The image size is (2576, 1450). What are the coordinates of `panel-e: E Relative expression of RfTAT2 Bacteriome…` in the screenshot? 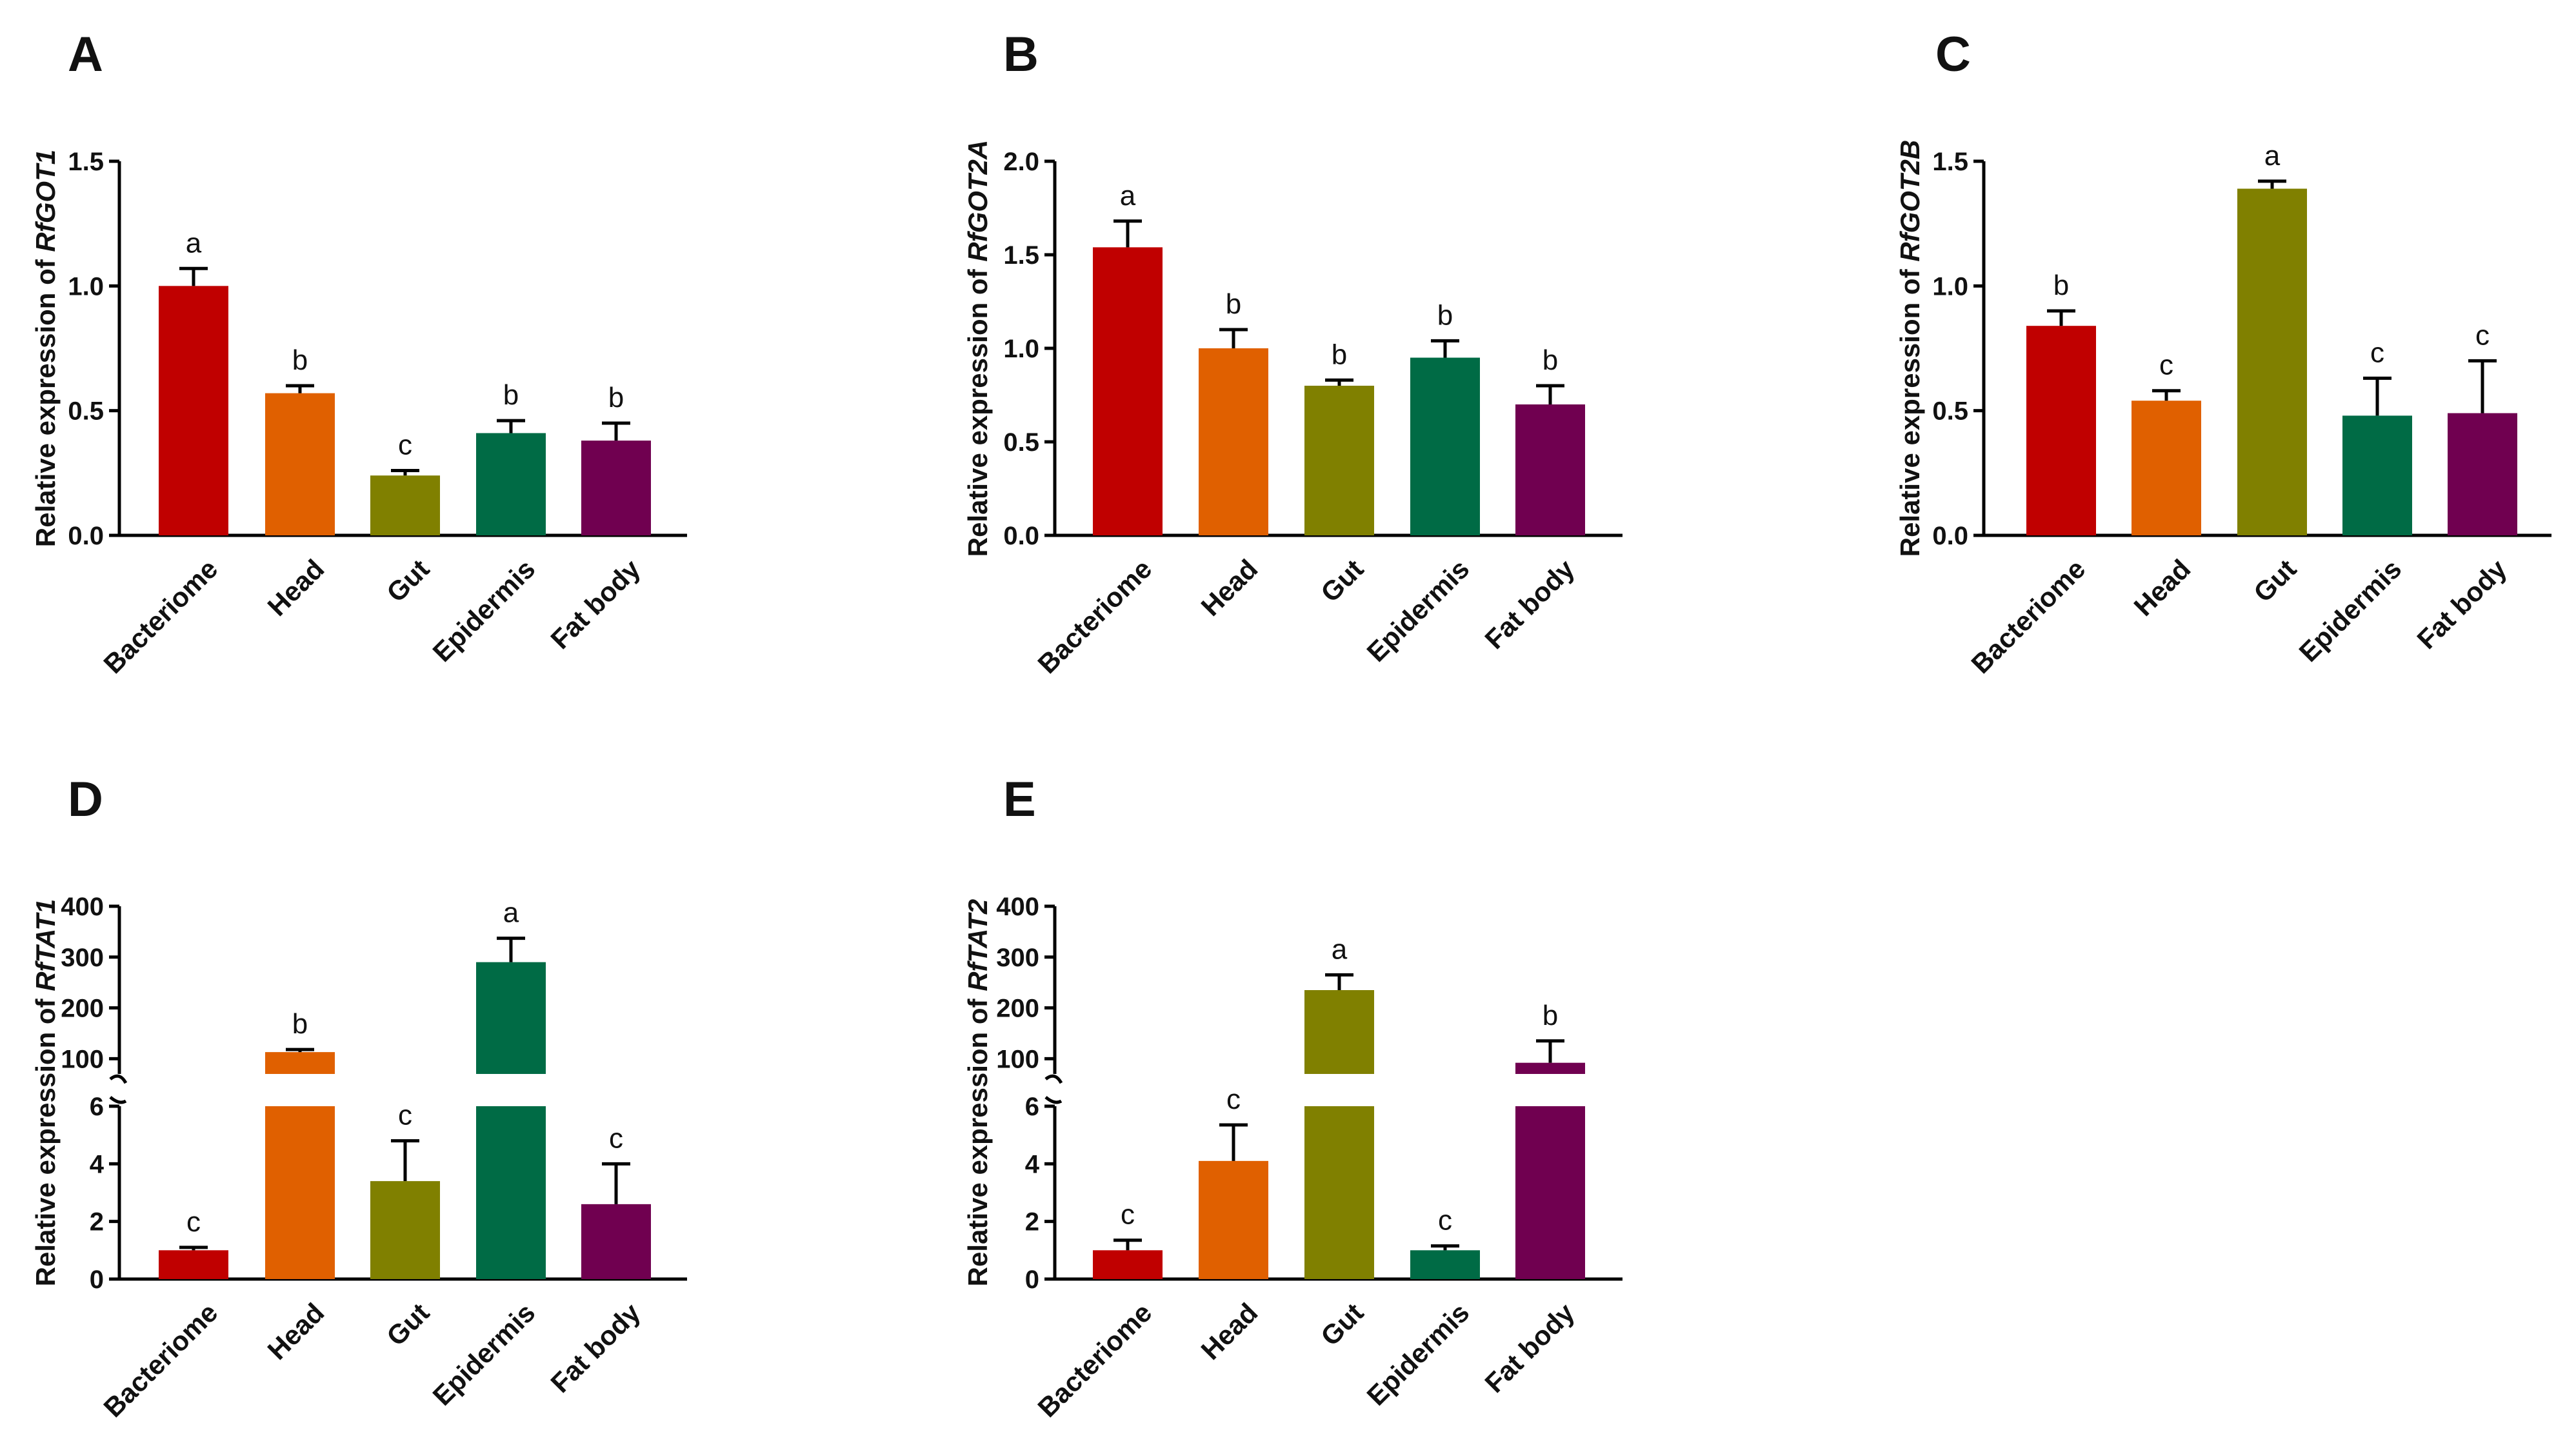 It's located at (1292, 1097).